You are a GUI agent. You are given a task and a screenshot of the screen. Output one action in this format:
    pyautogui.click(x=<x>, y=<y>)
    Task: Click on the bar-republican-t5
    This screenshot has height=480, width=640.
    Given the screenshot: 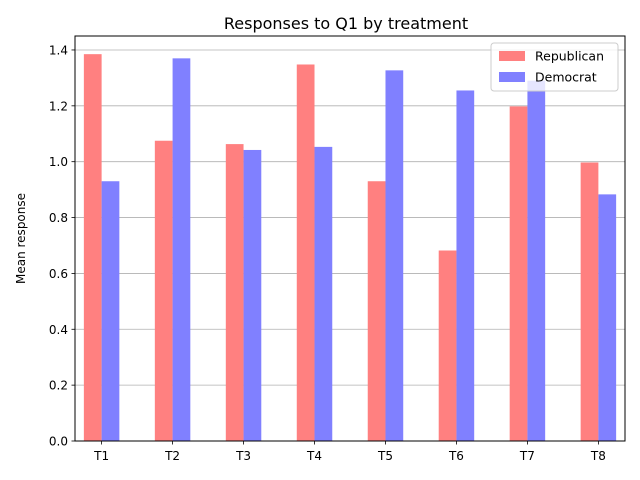 What is the action you would take?
    pyautogui.click(x=376, y=311)
    